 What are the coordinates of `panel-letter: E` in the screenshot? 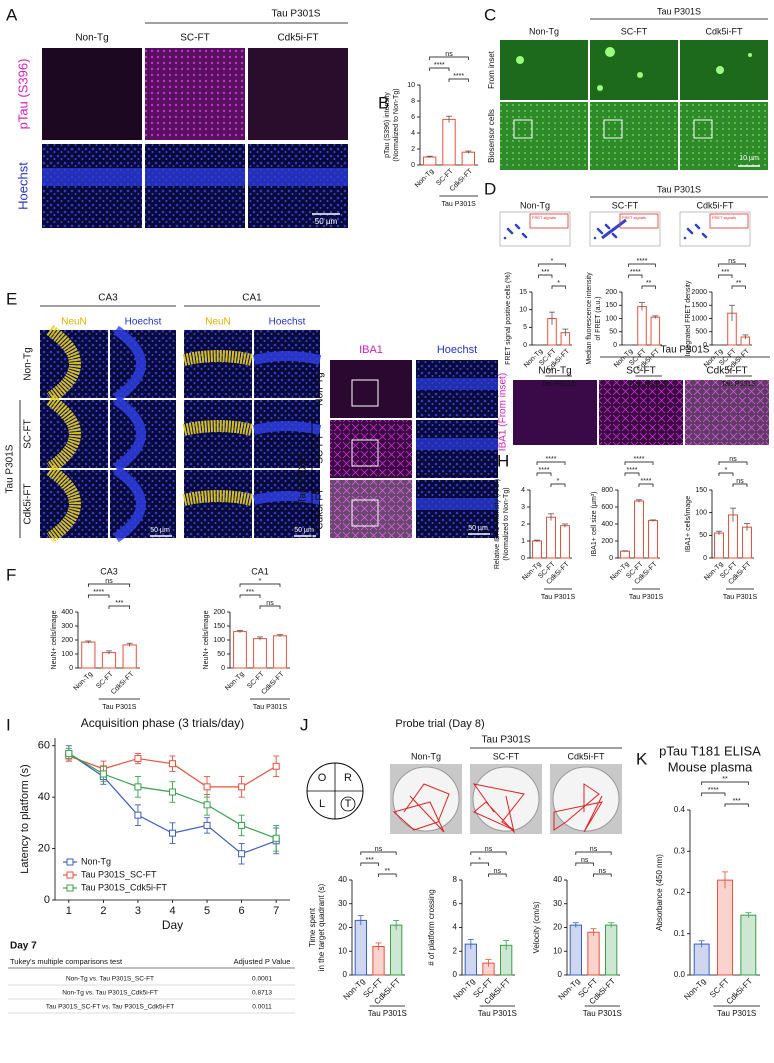 It's located at (11, 298).